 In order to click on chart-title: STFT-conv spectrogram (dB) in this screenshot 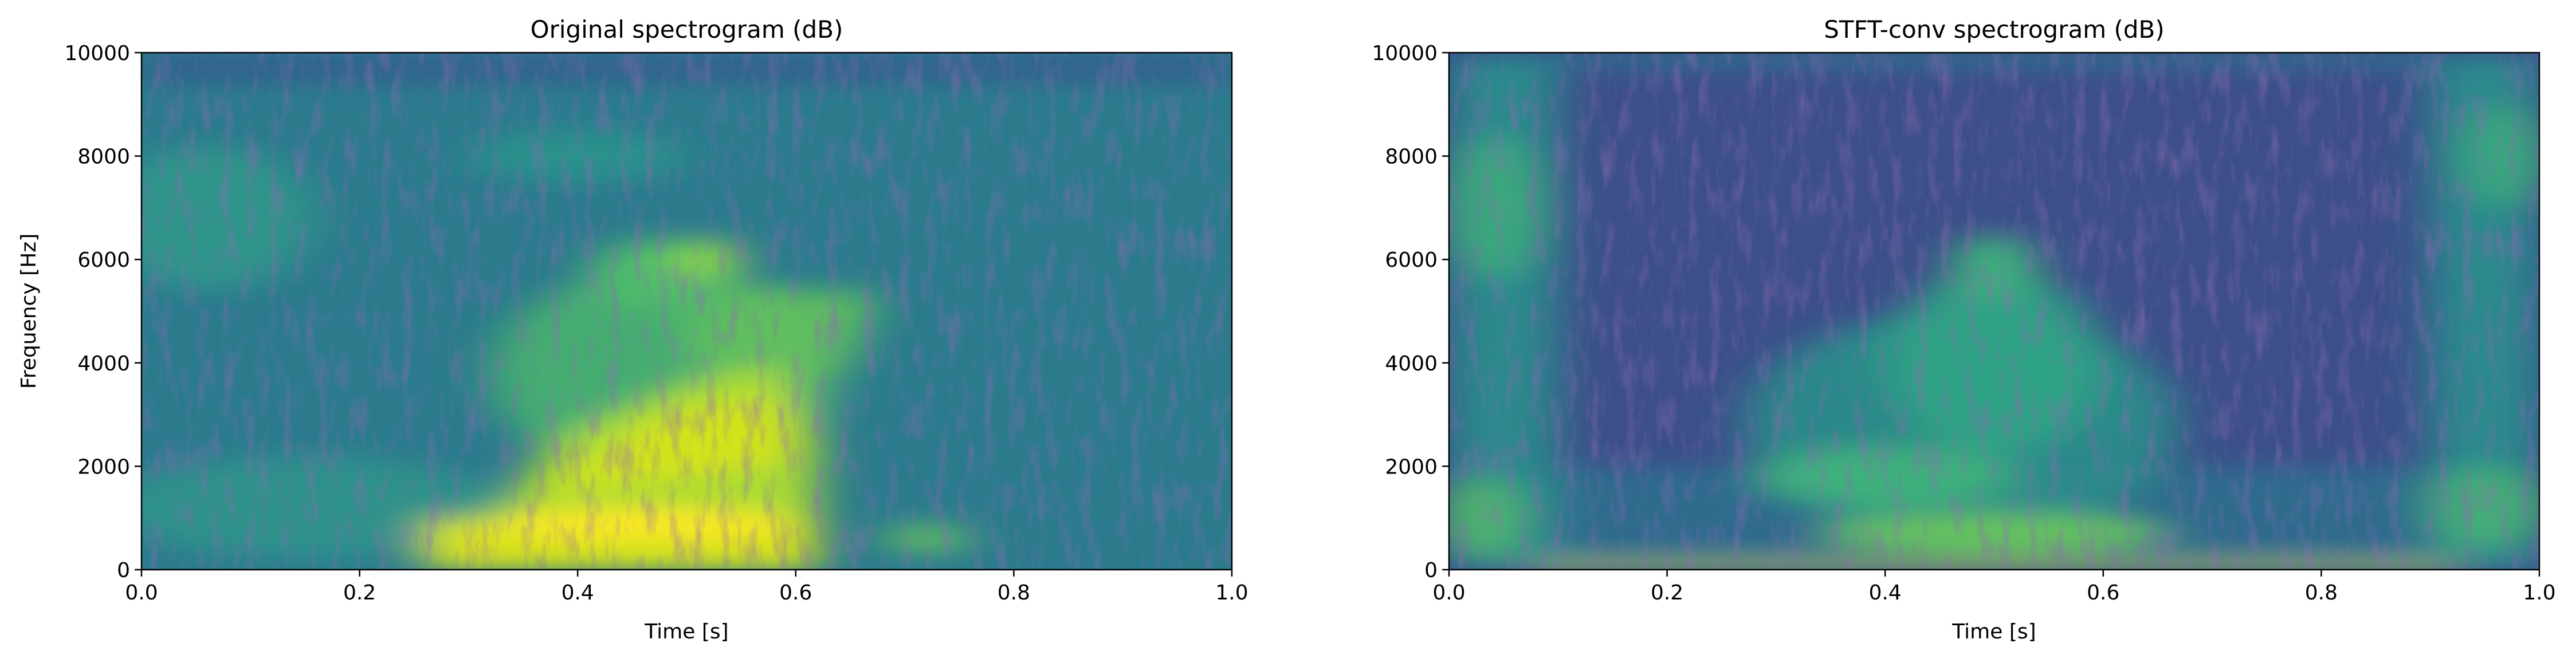, I will do `click(1994, 29)`.